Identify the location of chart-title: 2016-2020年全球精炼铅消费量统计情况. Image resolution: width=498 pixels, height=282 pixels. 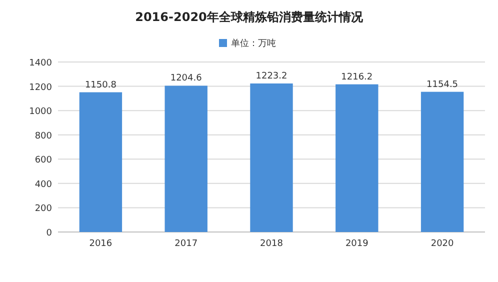
(249, 17).